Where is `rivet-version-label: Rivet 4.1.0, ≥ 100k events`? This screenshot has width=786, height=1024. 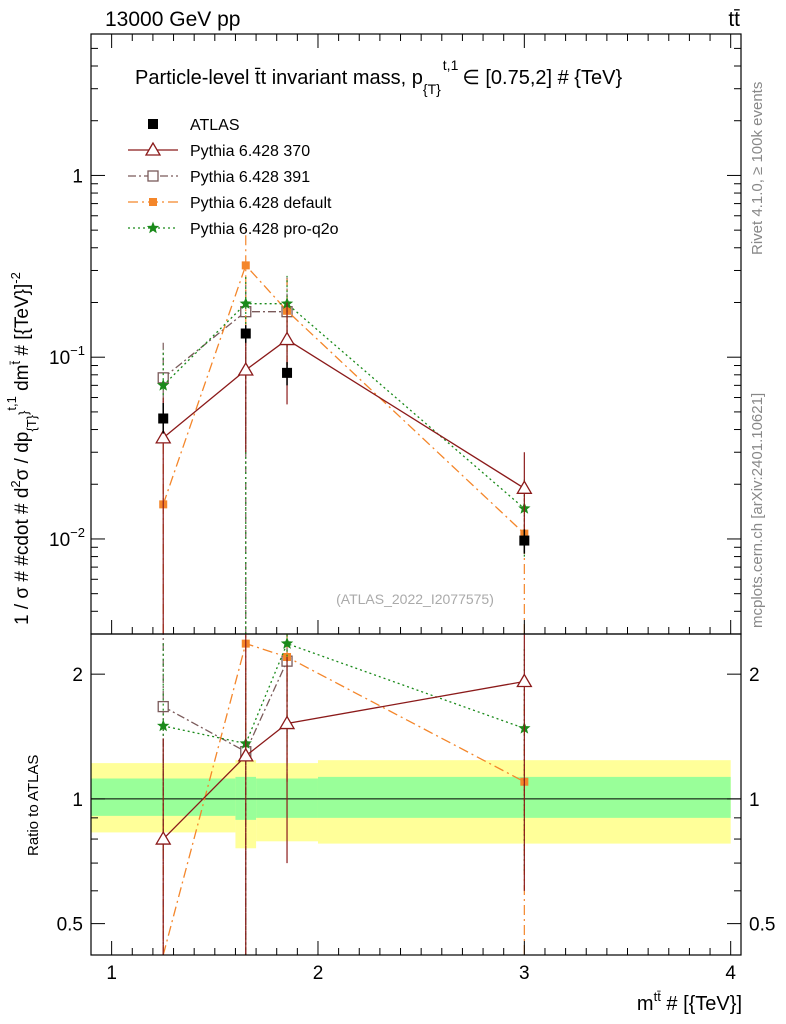 rivet-version-label: Rivet 4.1.0, ≥ 100k events is located at coordinates (757, 168).